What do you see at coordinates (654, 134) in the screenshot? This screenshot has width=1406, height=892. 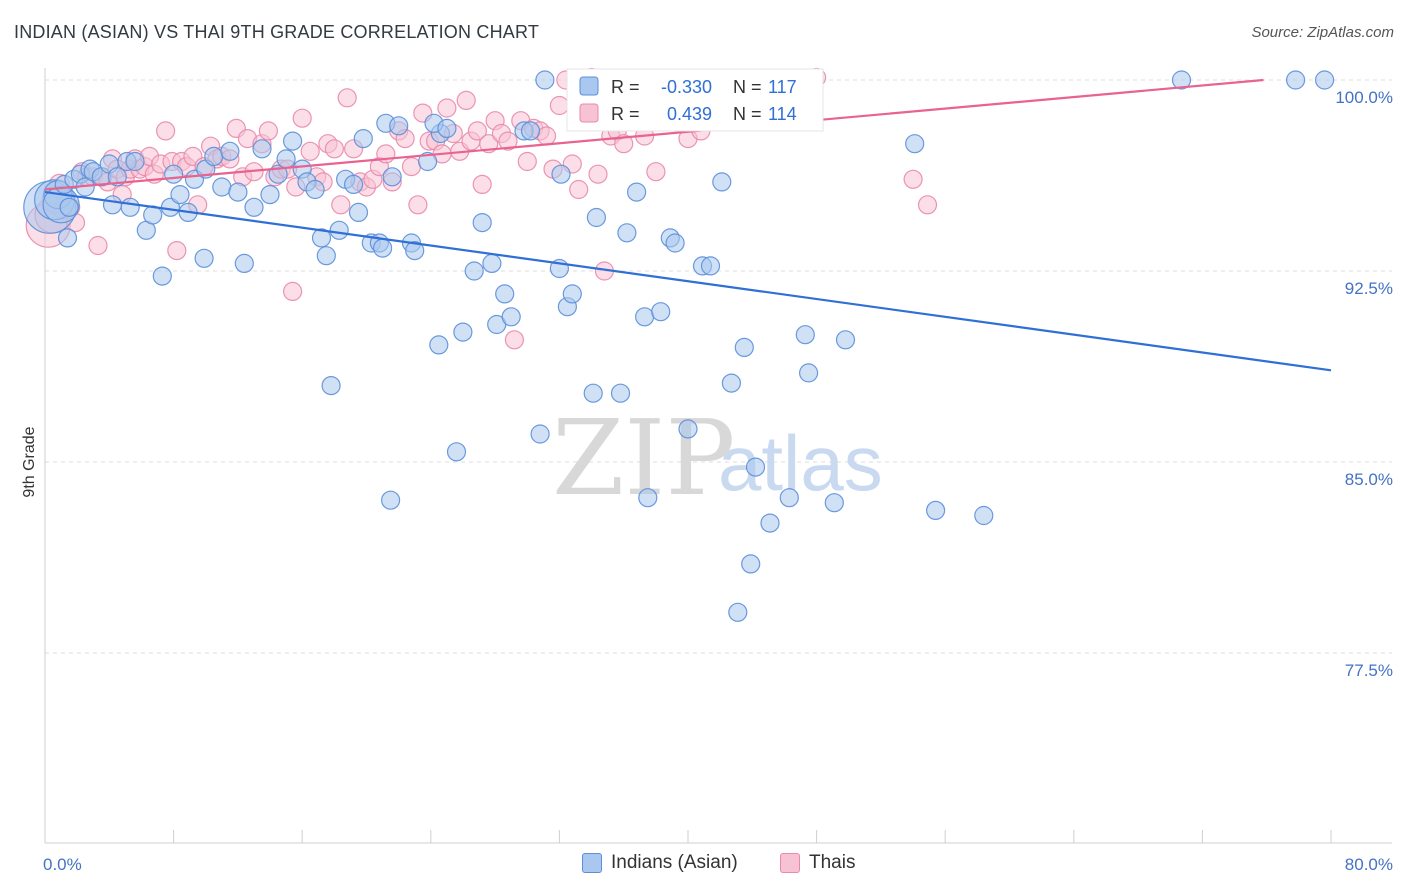 I see `thai-trend-line` at bounding box center [654, 134].